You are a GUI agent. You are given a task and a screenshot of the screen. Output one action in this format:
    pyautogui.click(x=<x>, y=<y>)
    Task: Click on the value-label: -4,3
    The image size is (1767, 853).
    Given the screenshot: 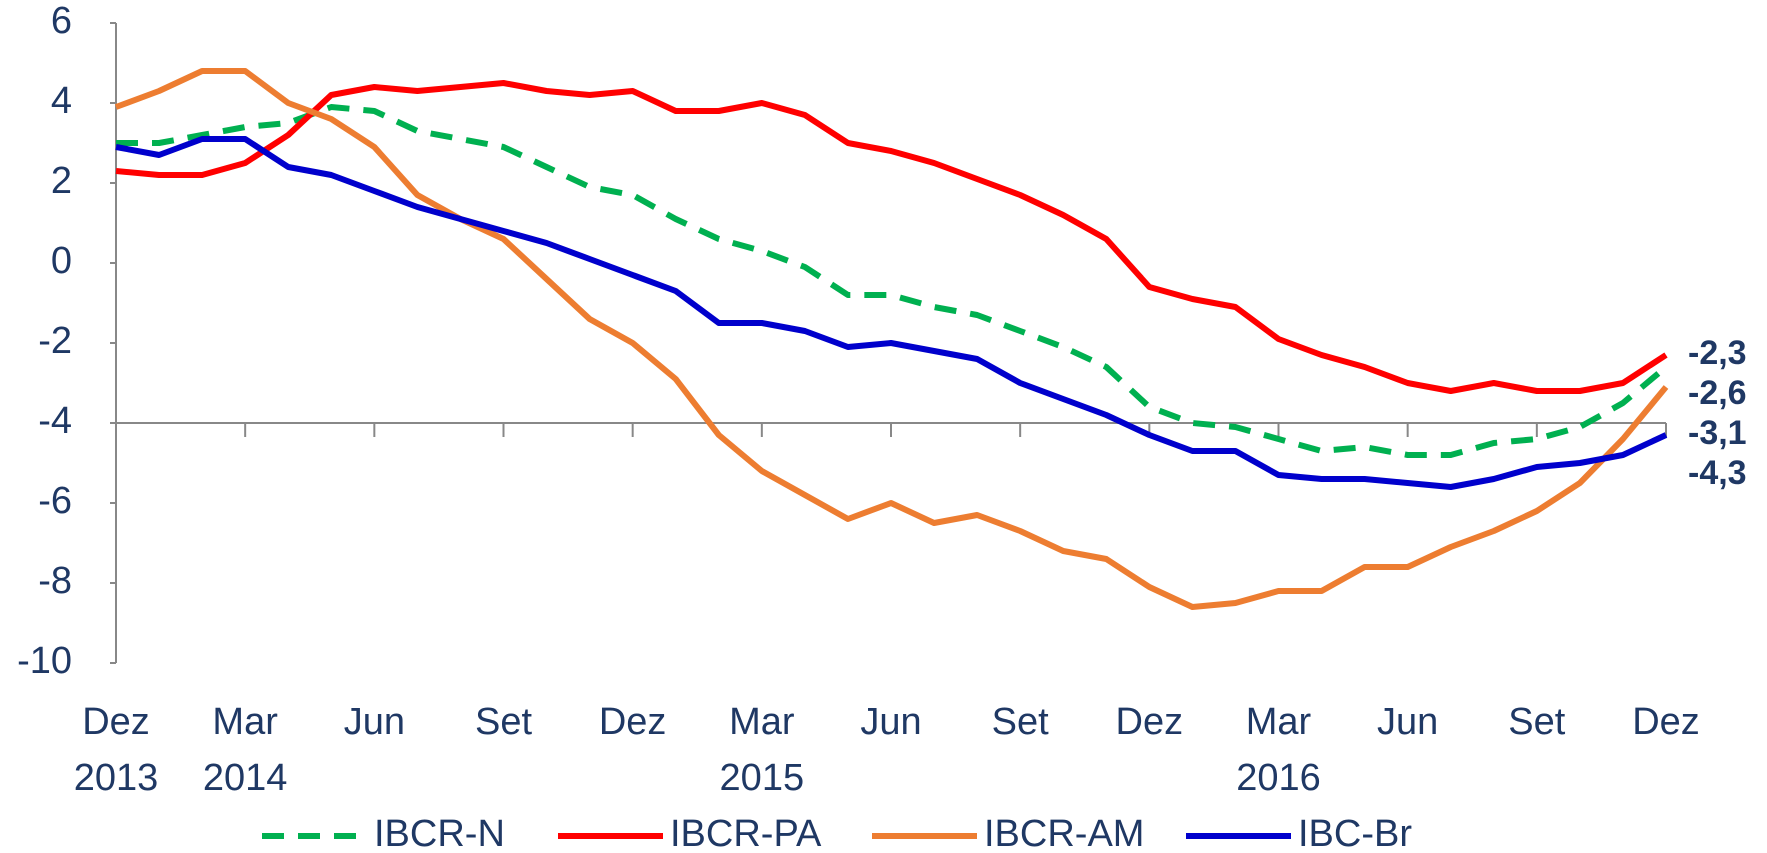 What is the action you would take?
    pyautogui.click(x=1717, y=473)
    